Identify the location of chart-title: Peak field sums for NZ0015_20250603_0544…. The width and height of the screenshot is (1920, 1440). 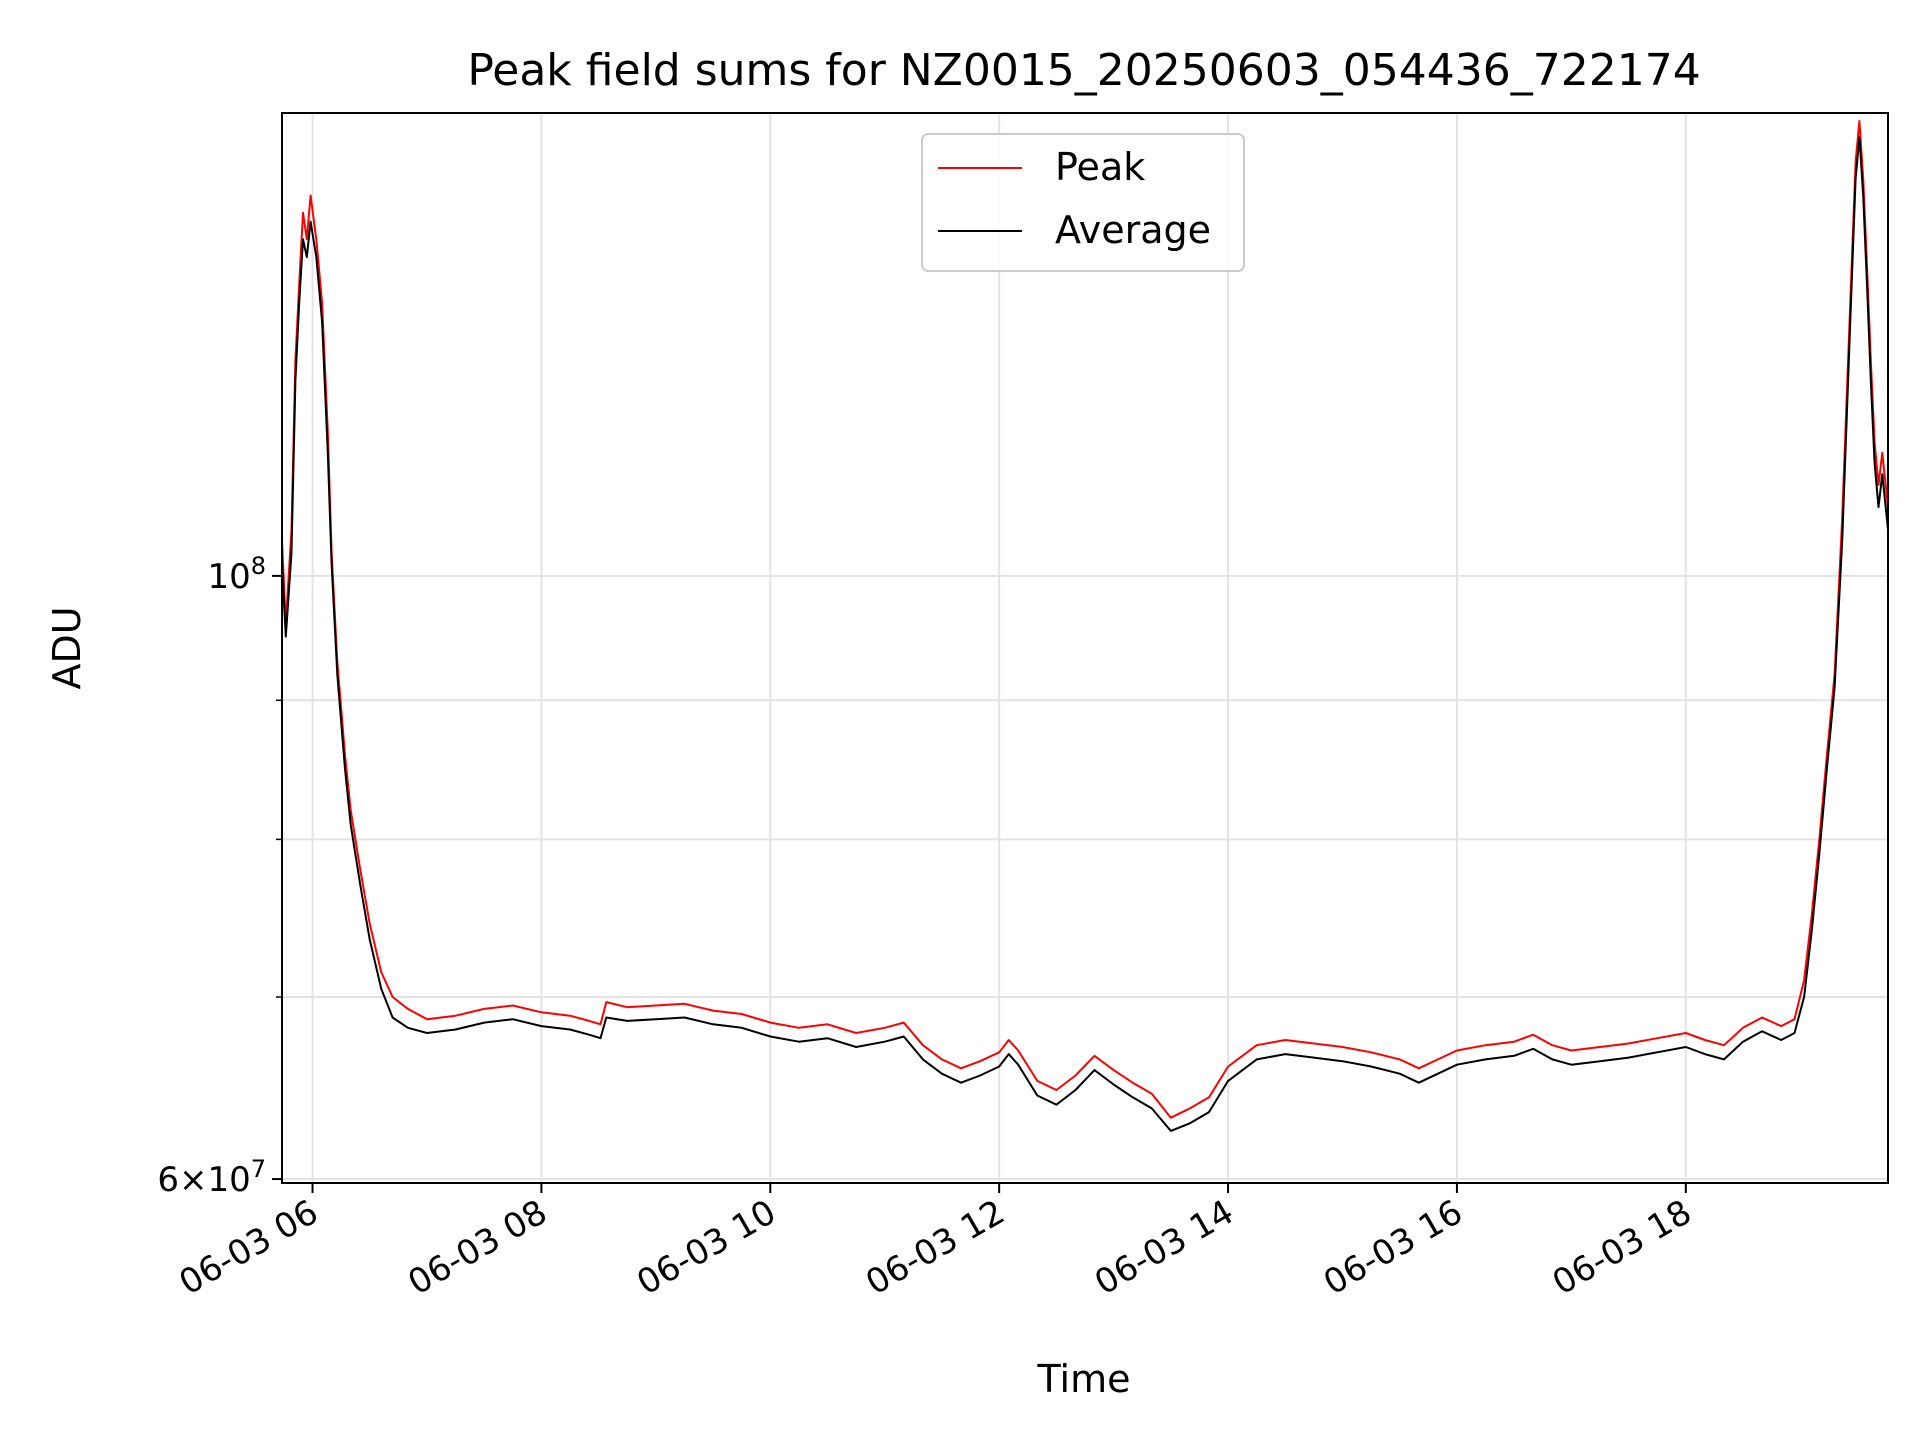
(1083, 70).